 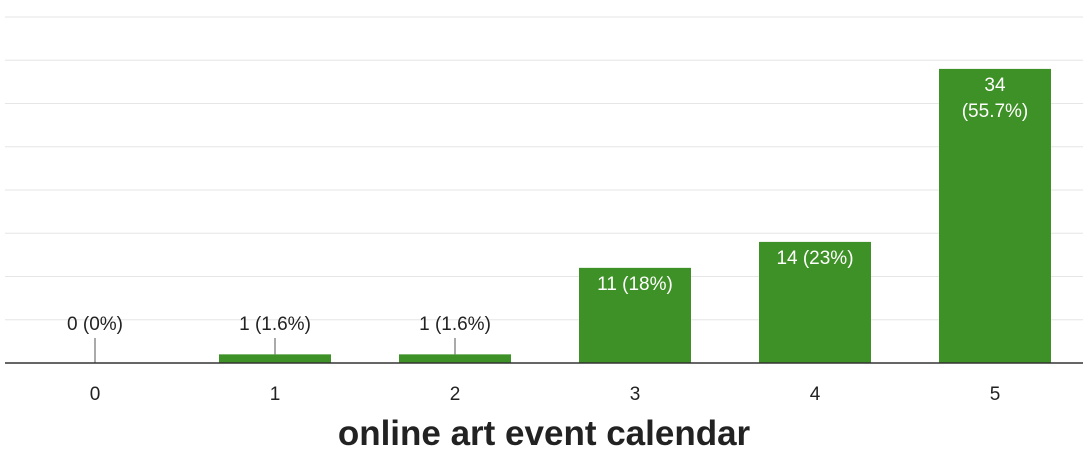 I want to click on data-label-0: 0 (0%), so click(x=95, y=324).